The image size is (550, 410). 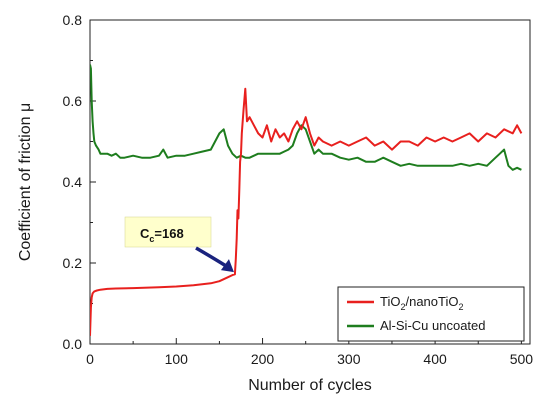 What do you see at coordinates (433, 325) in the screenshot?
I see `legend-label-alsicu: Al-Si-Cu uncoated` at bounding box center [433, 325].